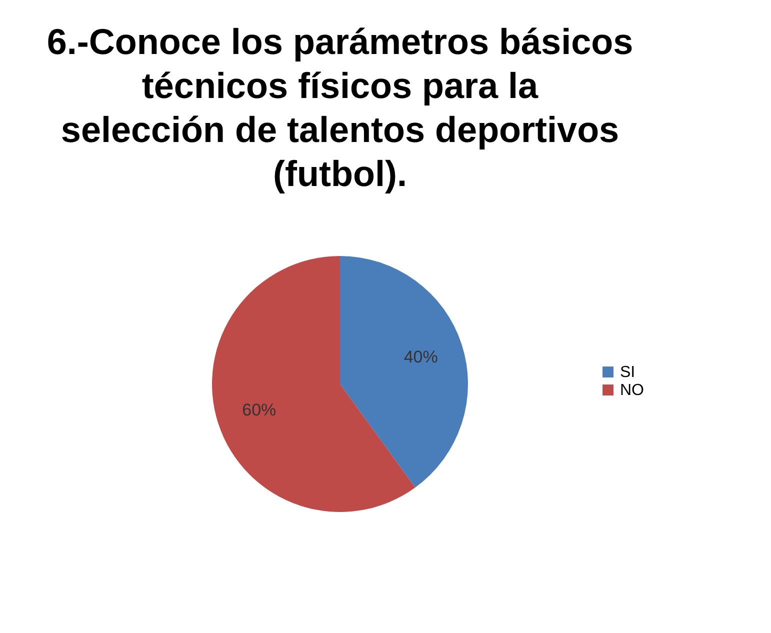  What do you see at coordinates (404, 372) in the screenshot?
I see `pie-slice` at bounding box center [404, 372].